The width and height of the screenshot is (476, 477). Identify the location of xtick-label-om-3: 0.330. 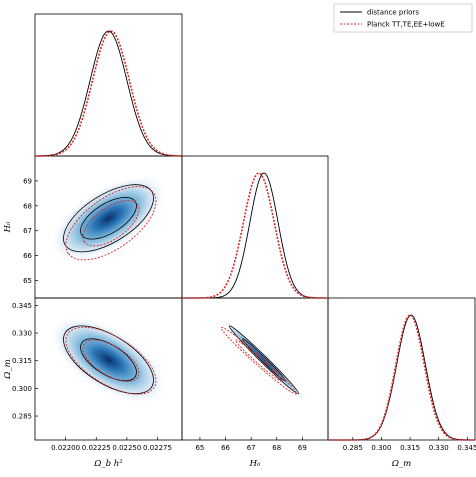
(439, 448).